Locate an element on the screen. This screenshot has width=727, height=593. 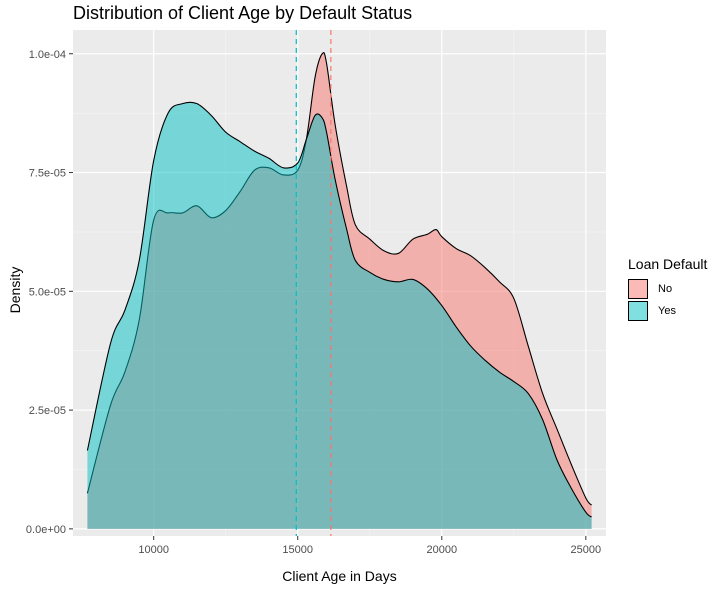
legend-title: Loan Default is located at coordinates (668, 264).